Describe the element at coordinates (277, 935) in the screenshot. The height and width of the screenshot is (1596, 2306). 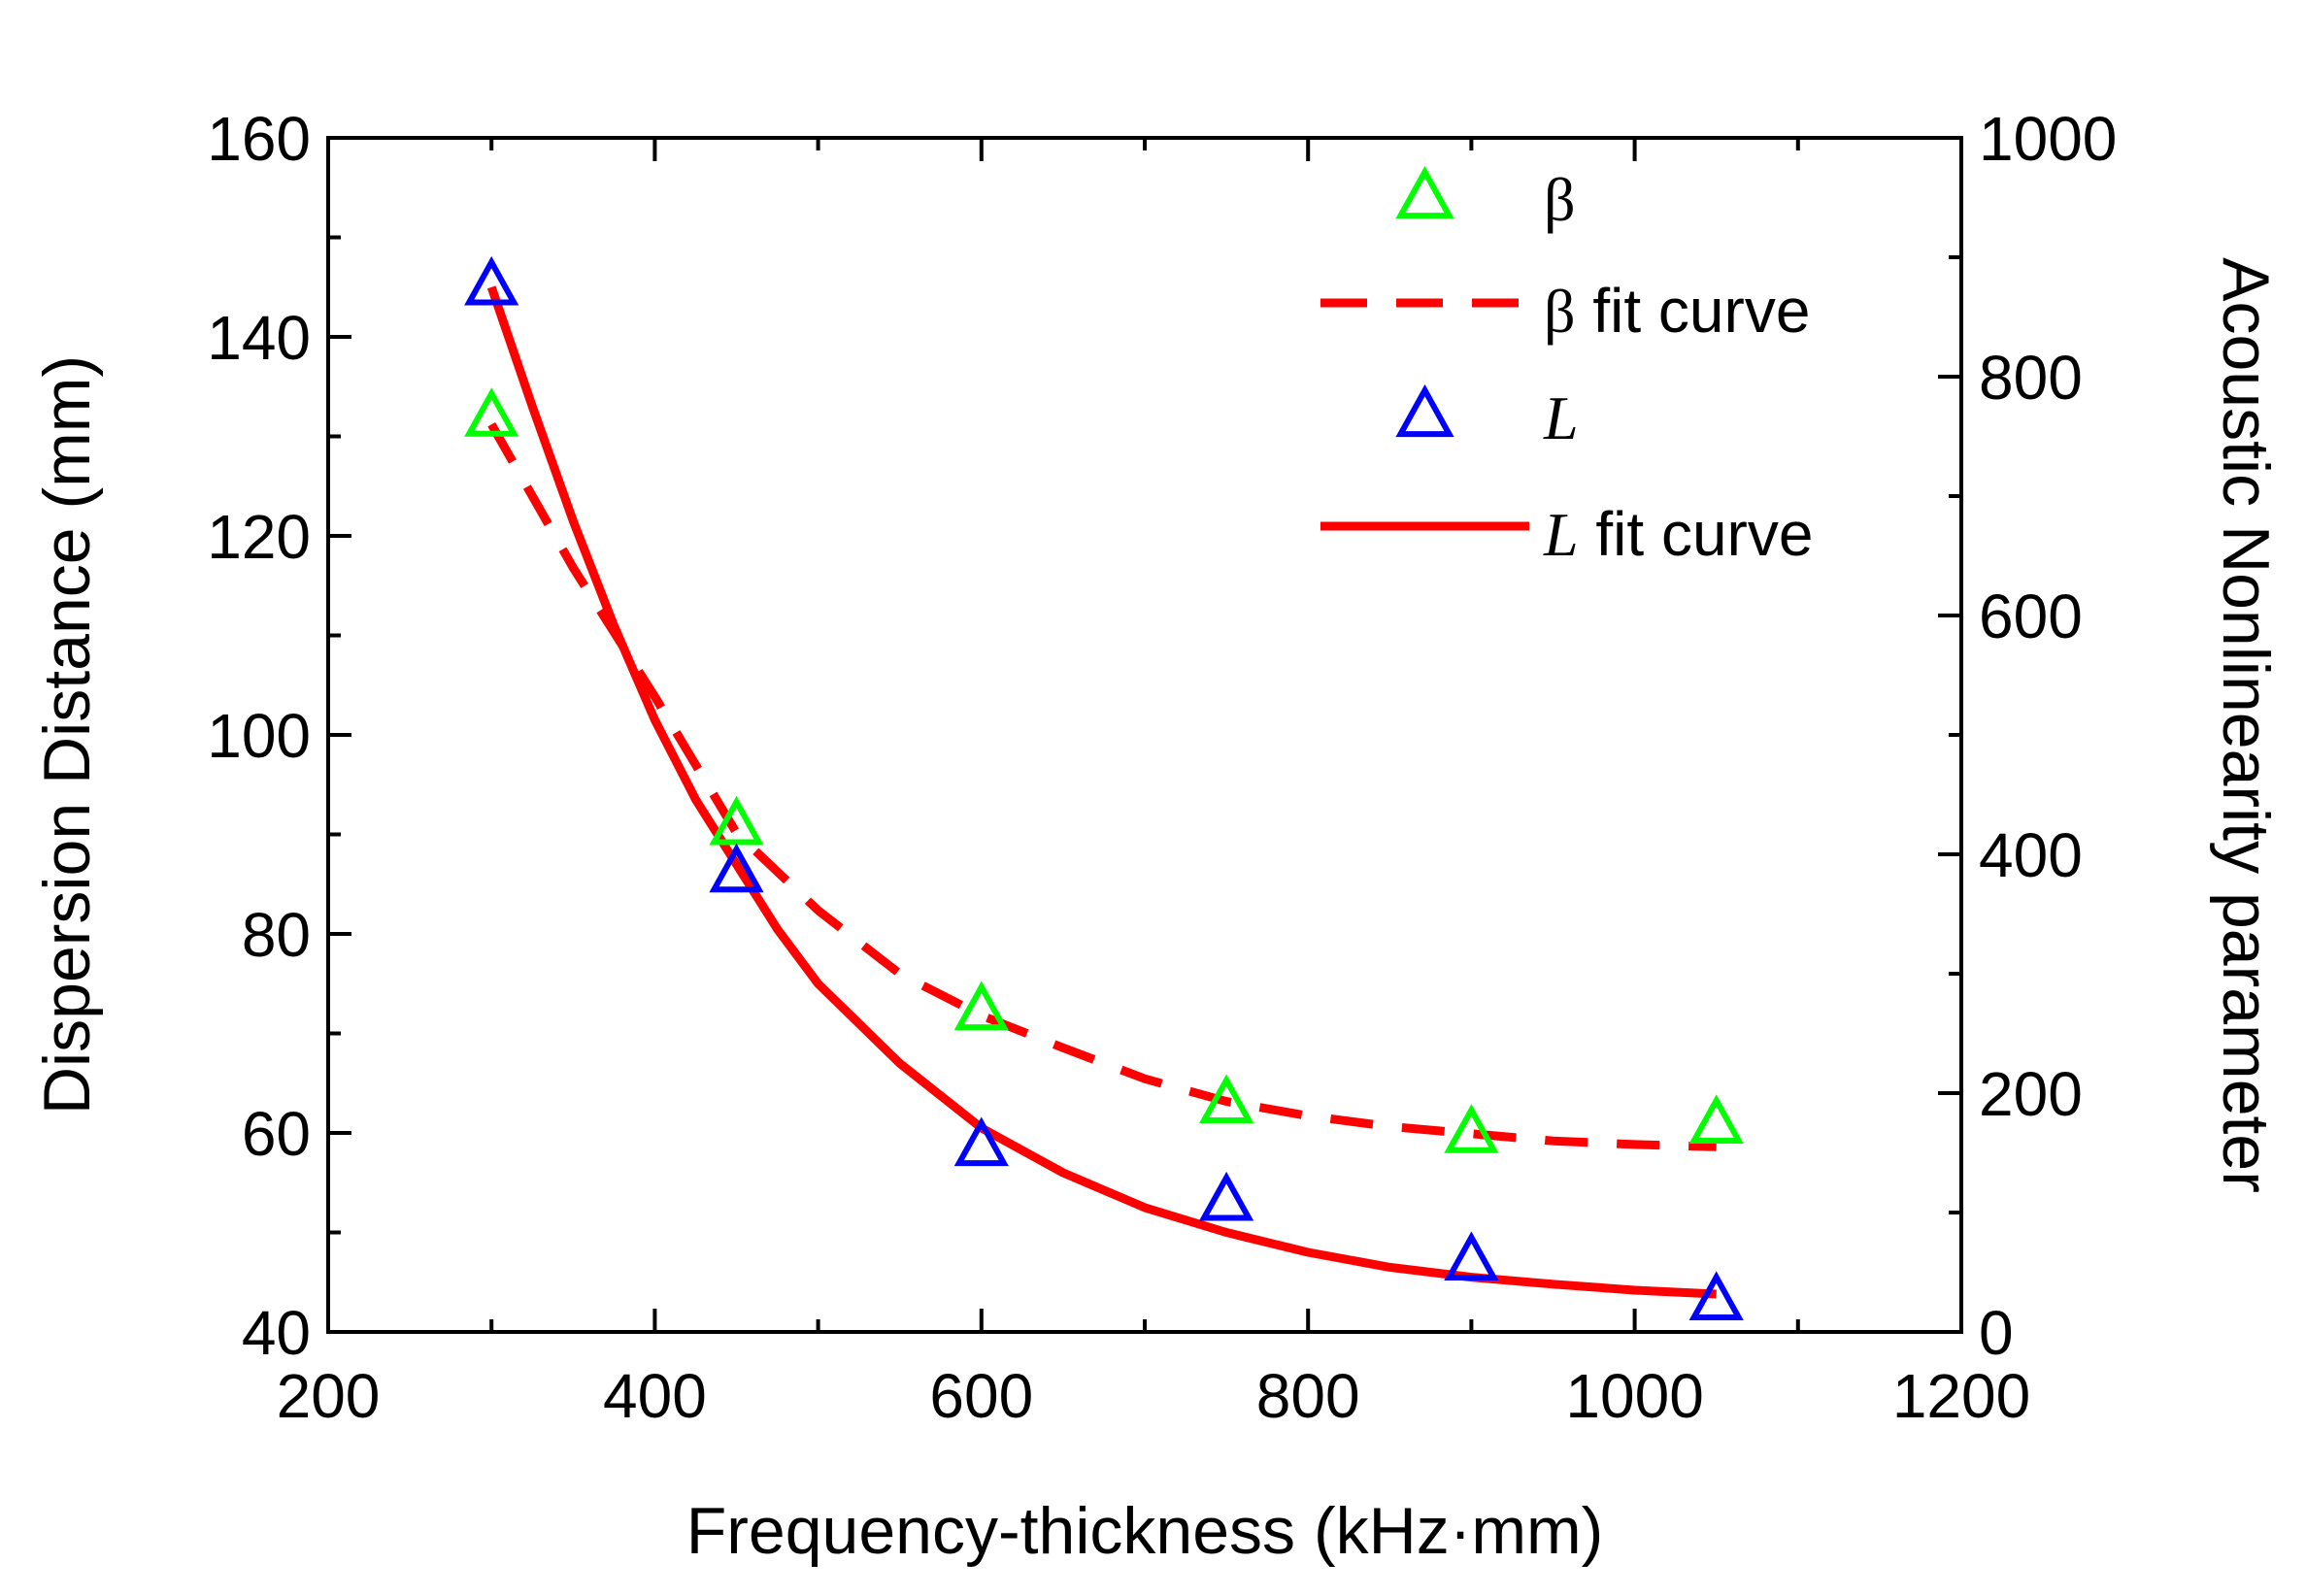
I see `y-left-tick-label: 80` at that location.